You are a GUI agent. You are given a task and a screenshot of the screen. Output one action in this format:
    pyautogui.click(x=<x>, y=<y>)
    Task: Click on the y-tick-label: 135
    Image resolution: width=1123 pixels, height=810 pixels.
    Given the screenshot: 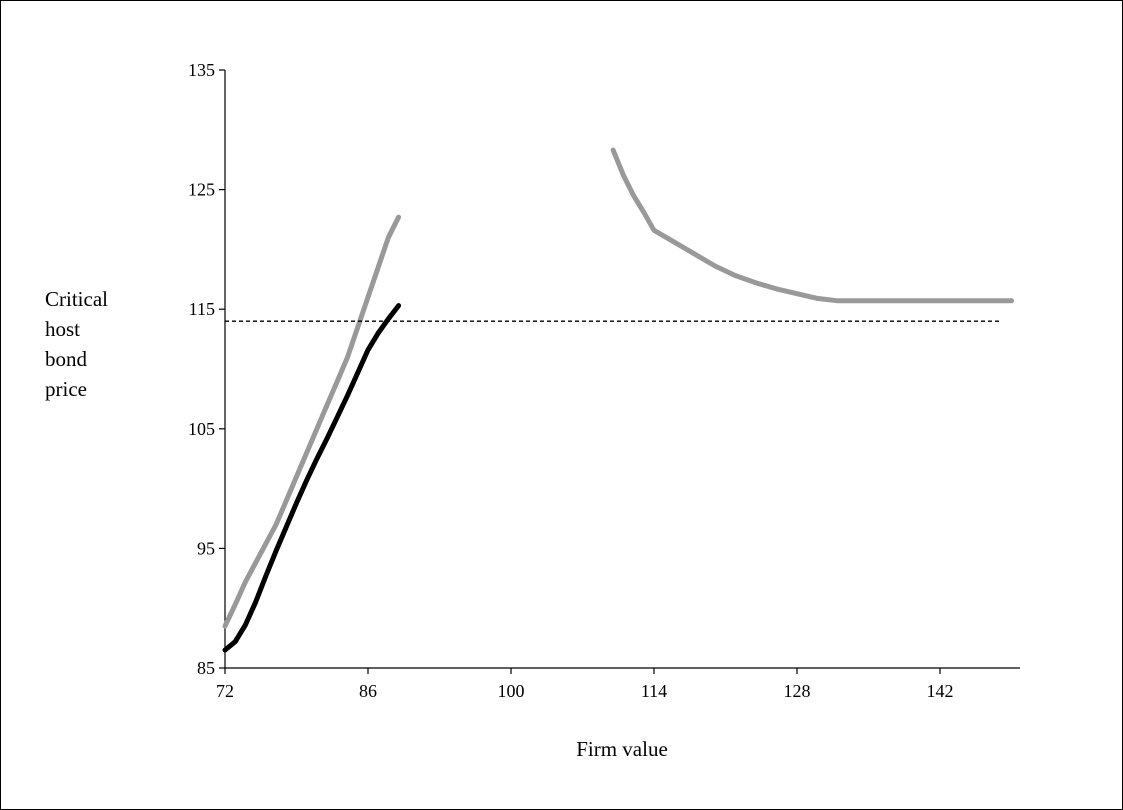 What is the action you would take?
    pyautogui.click(x=201, y=70)
    